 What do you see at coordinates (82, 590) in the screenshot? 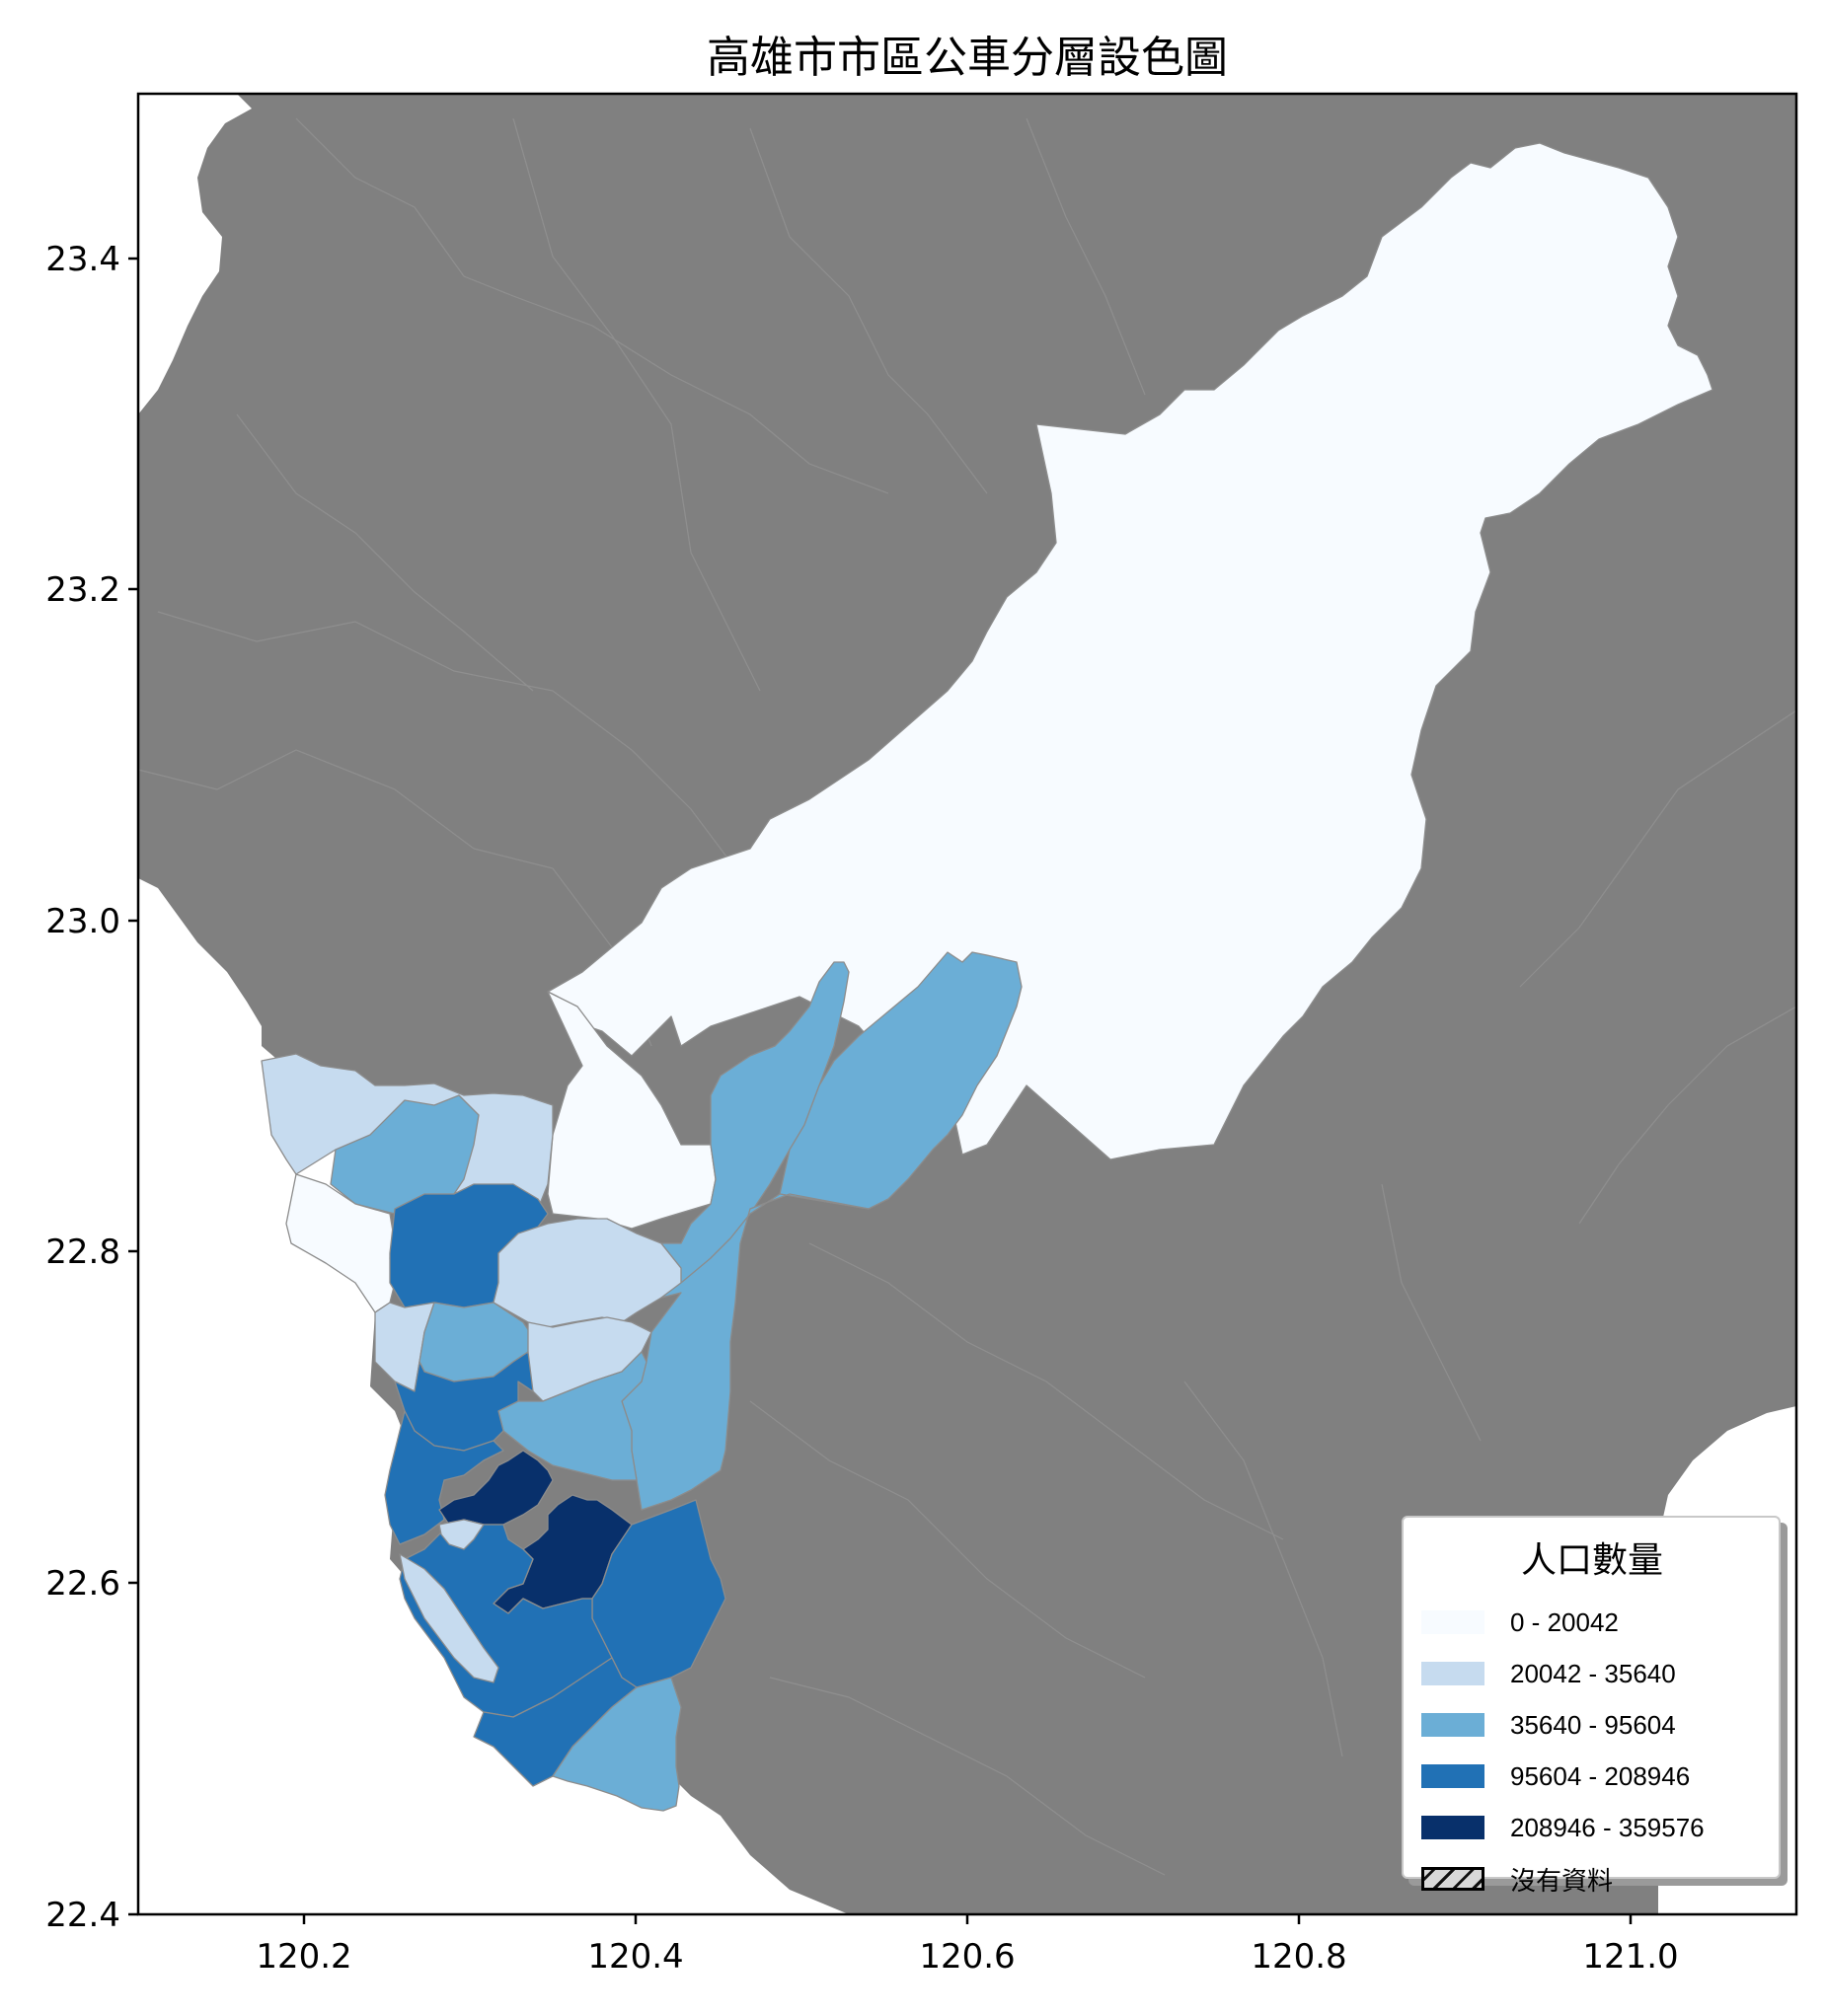
I see `y-tick-label: 23.2` at bounding box center [82, 590].